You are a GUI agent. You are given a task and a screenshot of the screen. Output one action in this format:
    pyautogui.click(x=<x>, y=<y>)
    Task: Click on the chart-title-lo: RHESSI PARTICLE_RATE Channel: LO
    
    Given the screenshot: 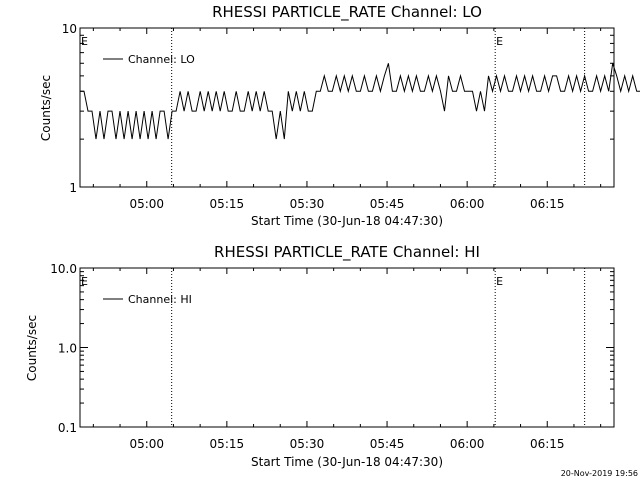 What is the action you would take?
    pyautogui.click(x=347, y=12)
    